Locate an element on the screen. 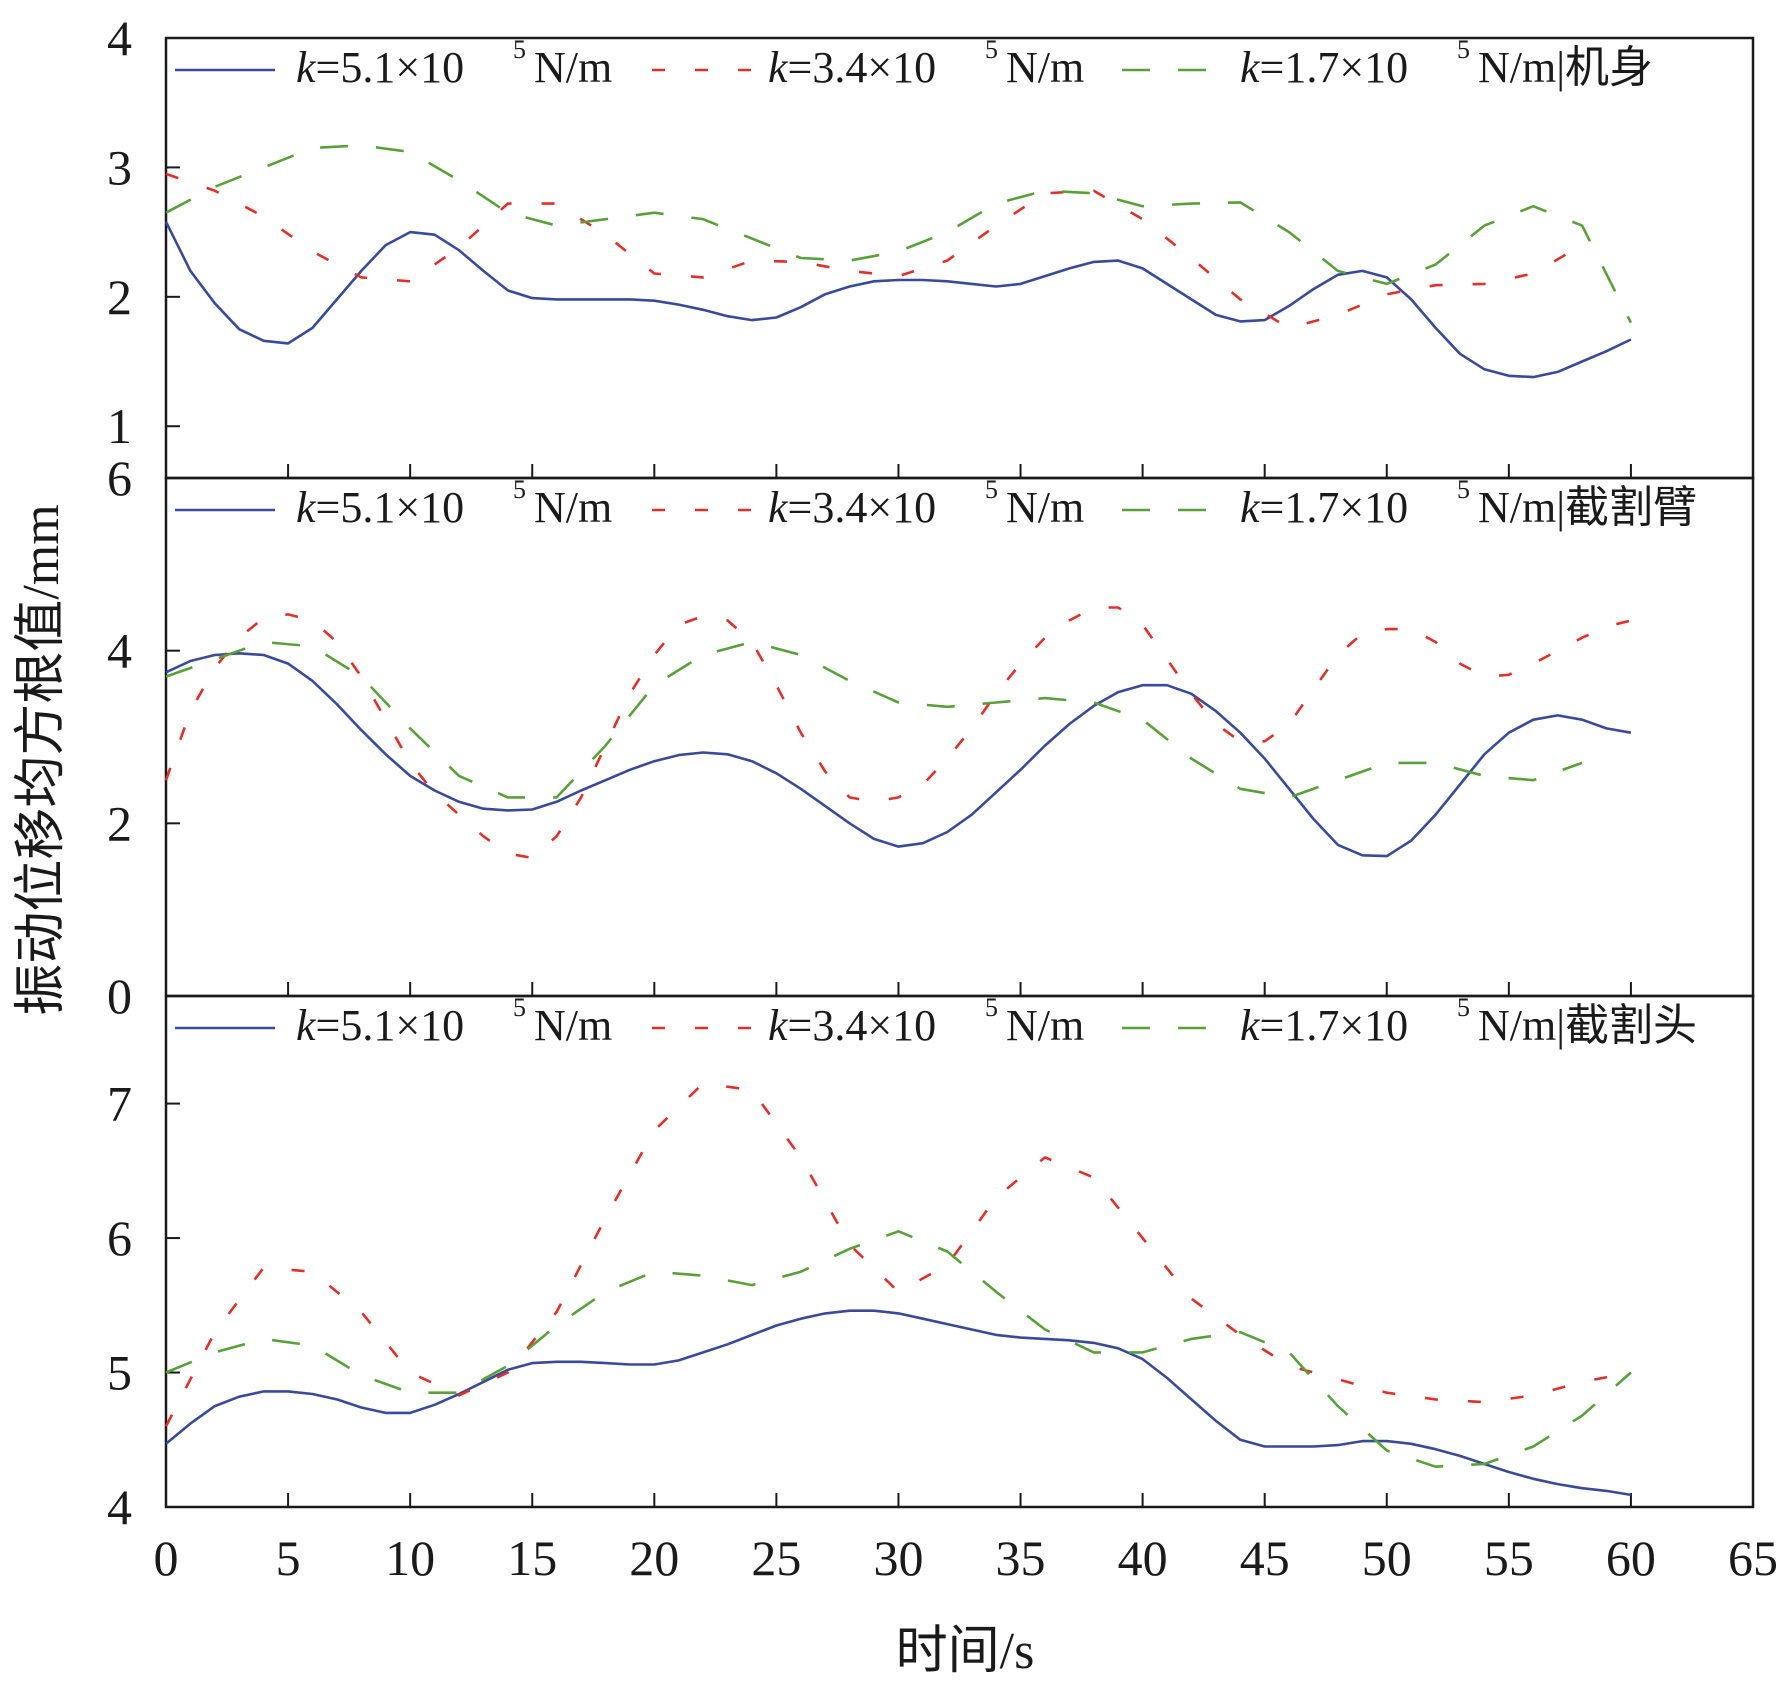 This screenshot has width=1790, height=1688. x-tick-label: 5 is located at coordinates (288, 1558).